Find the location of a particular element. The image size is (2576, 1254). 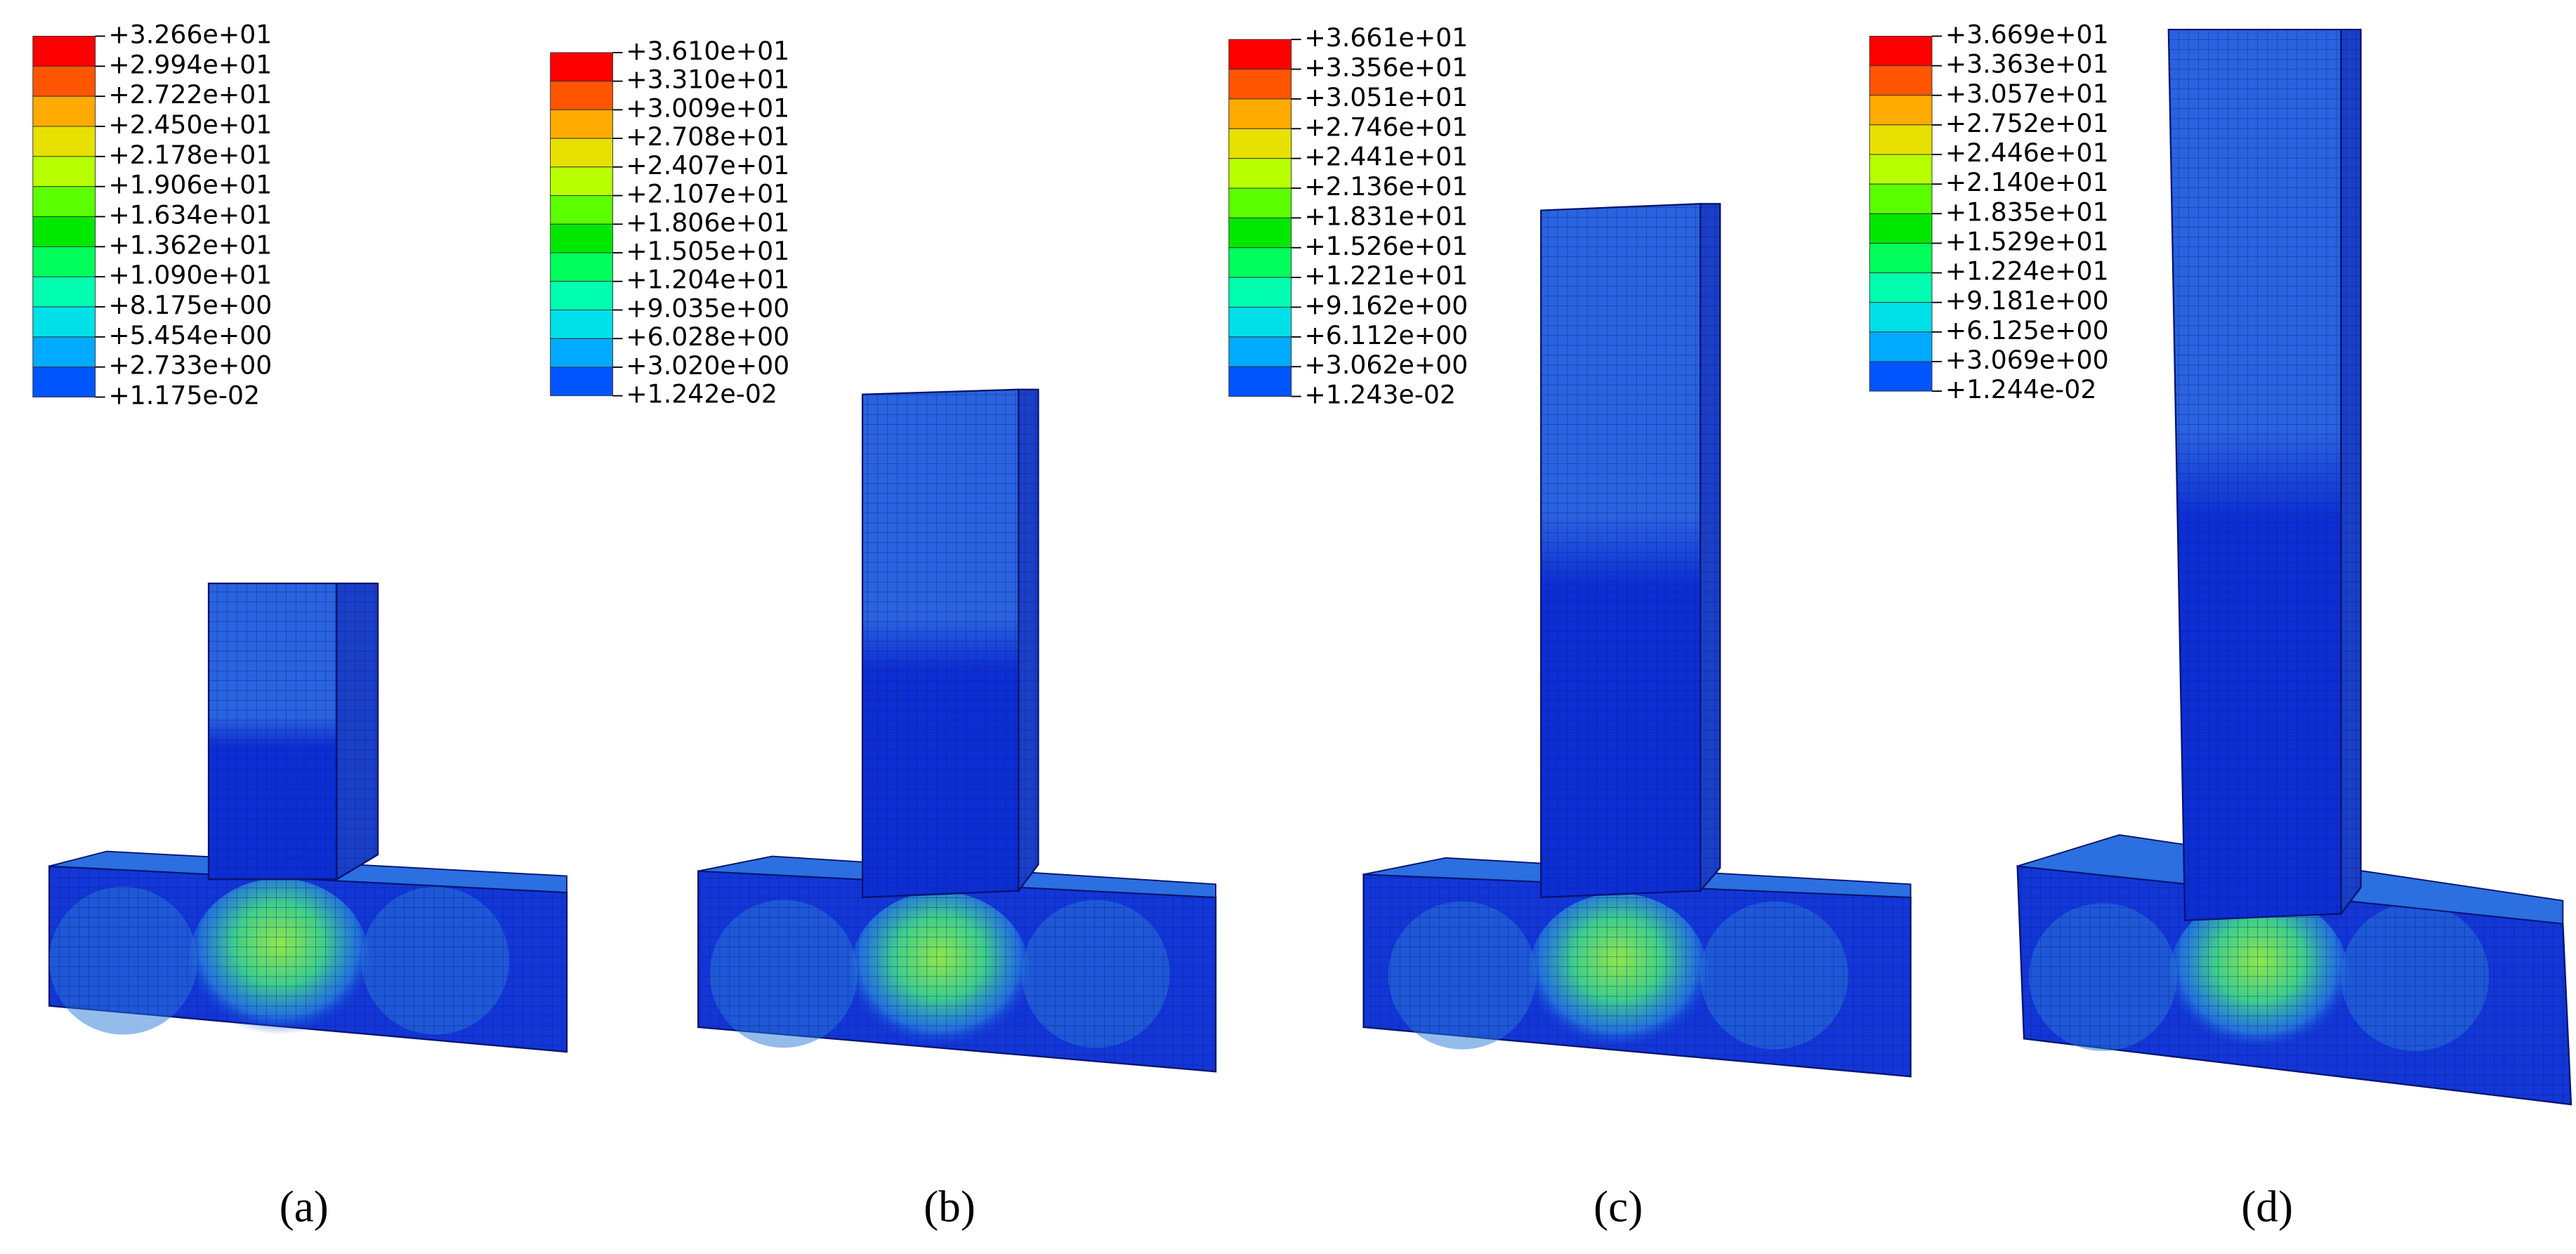

legend-label: +3.266e+01 is located at coordinates (190, 34).